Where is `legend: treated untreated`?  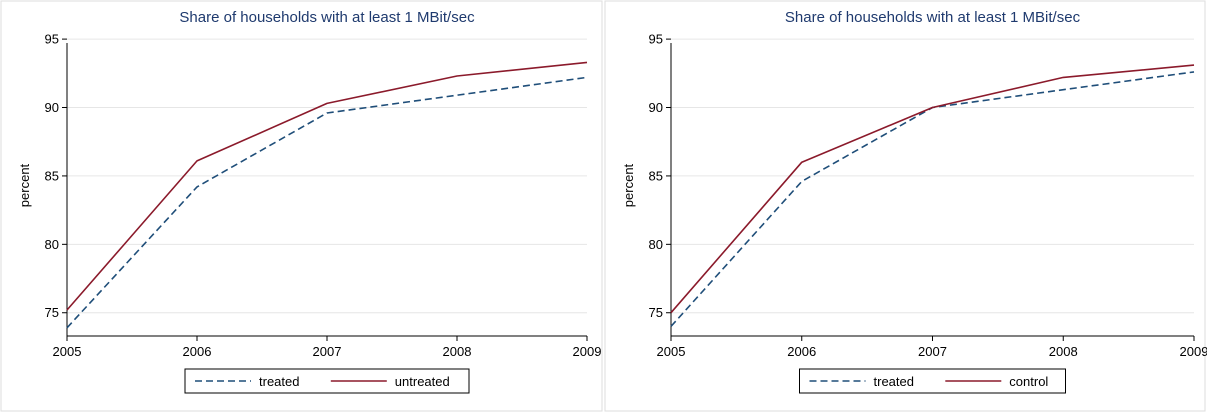 legend: treated untreated is located at coordinates (327, 381).